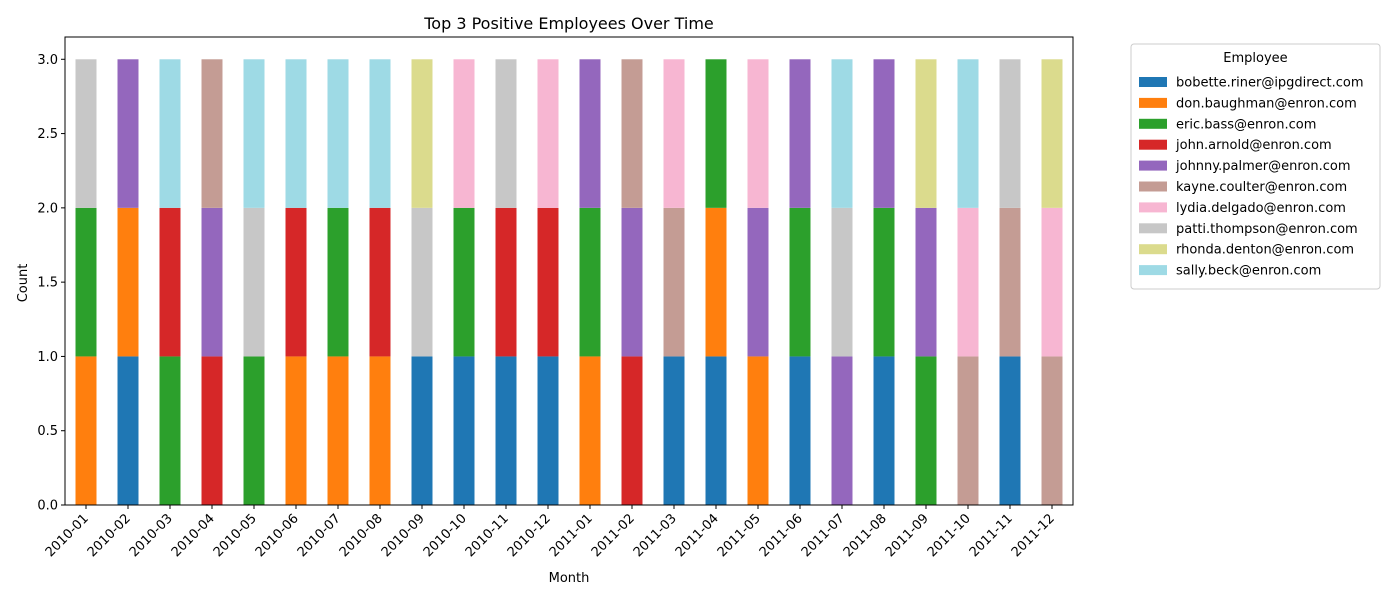 Image resolution: width=1400 pixels, height=600 pixels. Describe the element at coordinates (23, 283) in the screenshot. I see `y-axis-label: Count` at that location.